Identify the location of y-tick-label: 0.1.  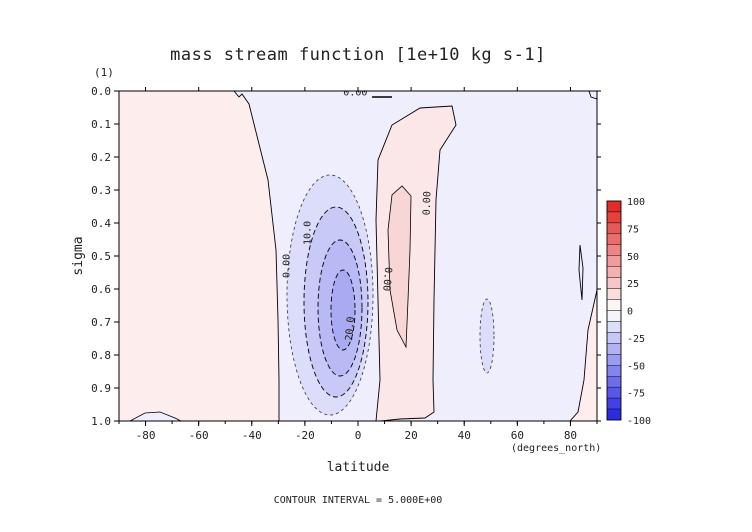
(101, 124).